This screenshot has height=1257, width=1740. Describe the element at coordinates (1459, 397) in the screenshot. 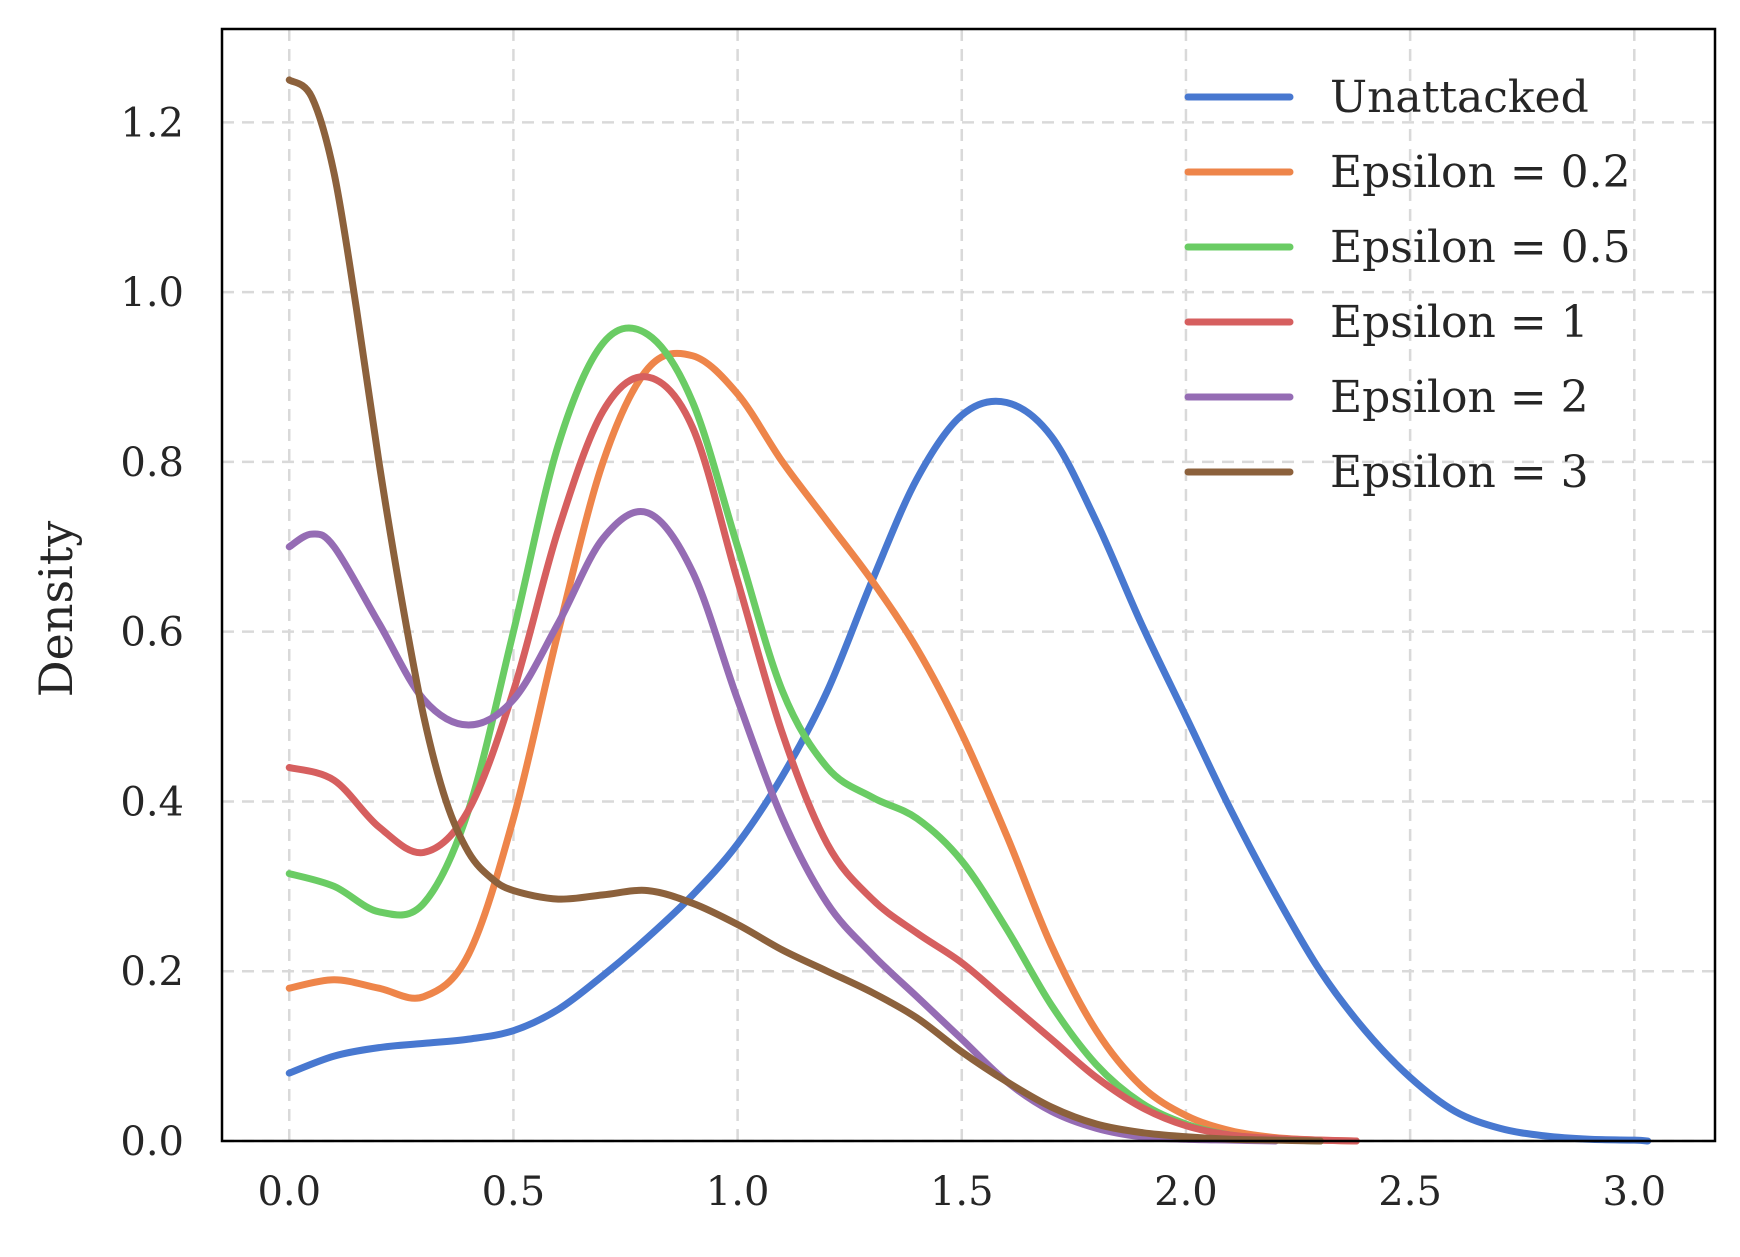

I see `legend-label-4: Epsilon = 2` at that location.